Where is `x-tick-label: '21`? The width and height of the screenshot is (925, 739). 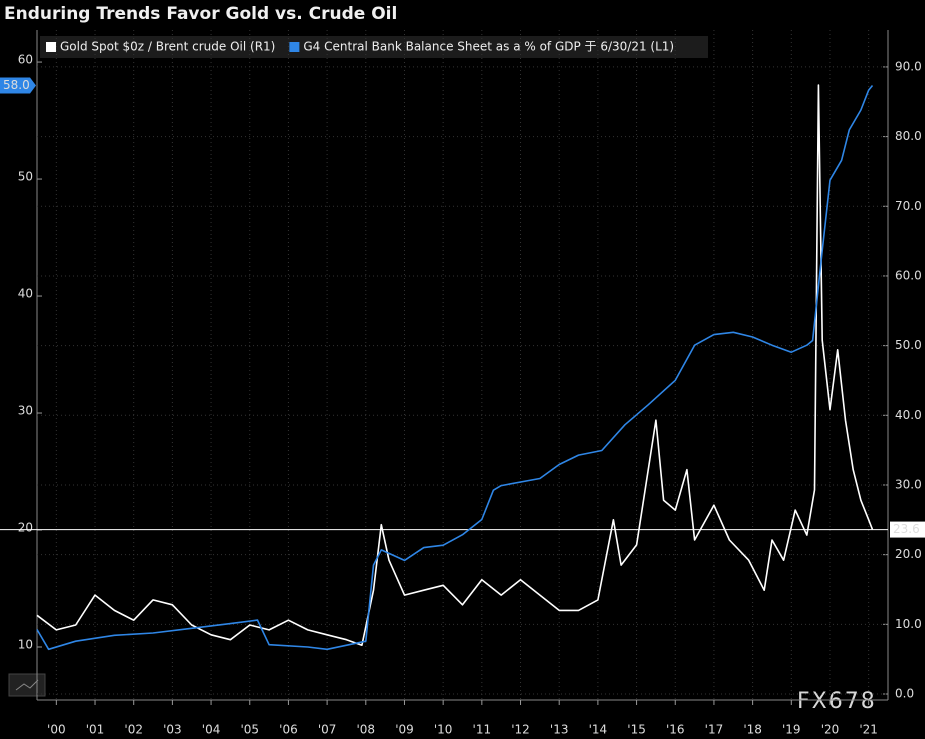 x-tick-label: '21 is located at coordinates (868, 730).